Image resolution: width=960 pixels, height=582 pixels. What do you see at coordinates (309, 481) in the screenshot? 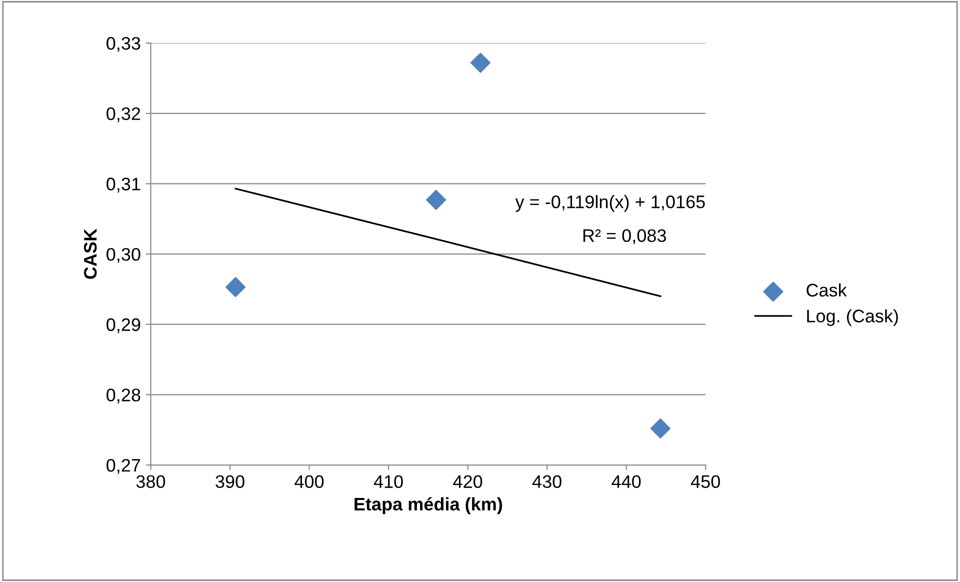
I see `x-tick-label: 400` at bounding box center [309, 481].